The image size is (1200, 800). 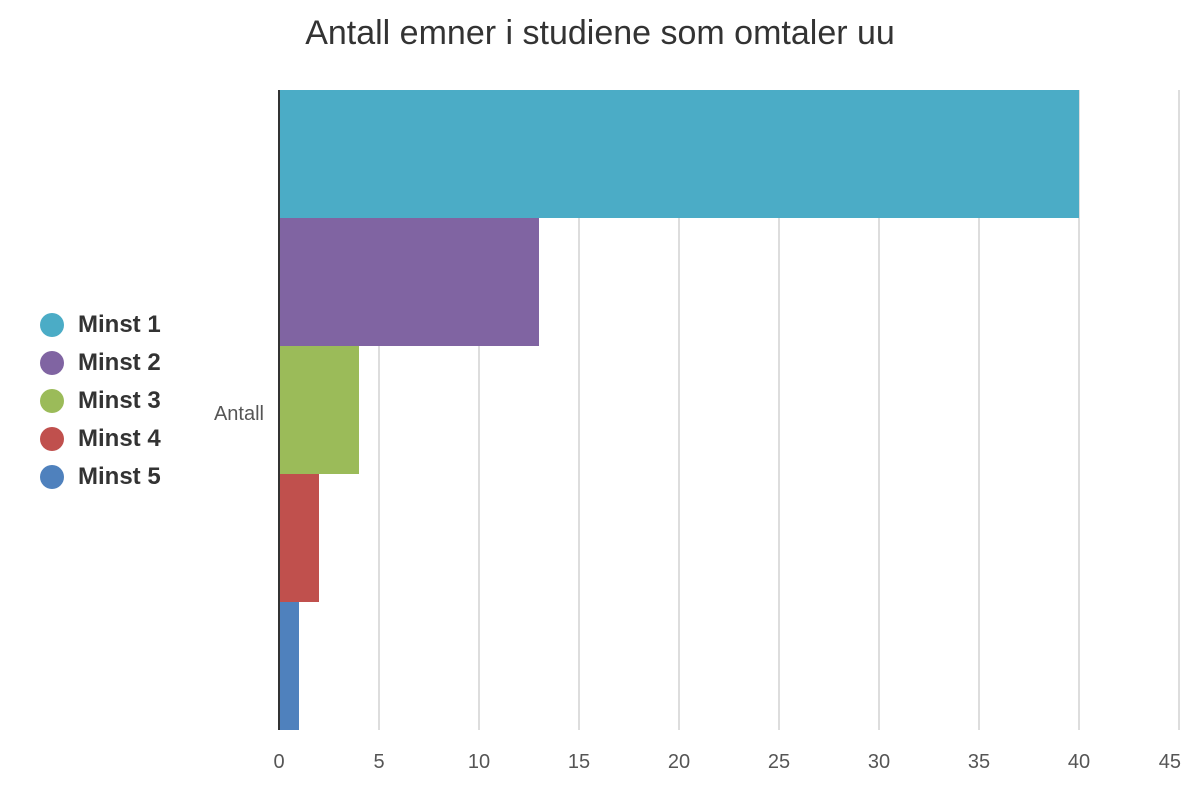 I want to click on legend-label: Minst 3, so click(x=119, y=400).